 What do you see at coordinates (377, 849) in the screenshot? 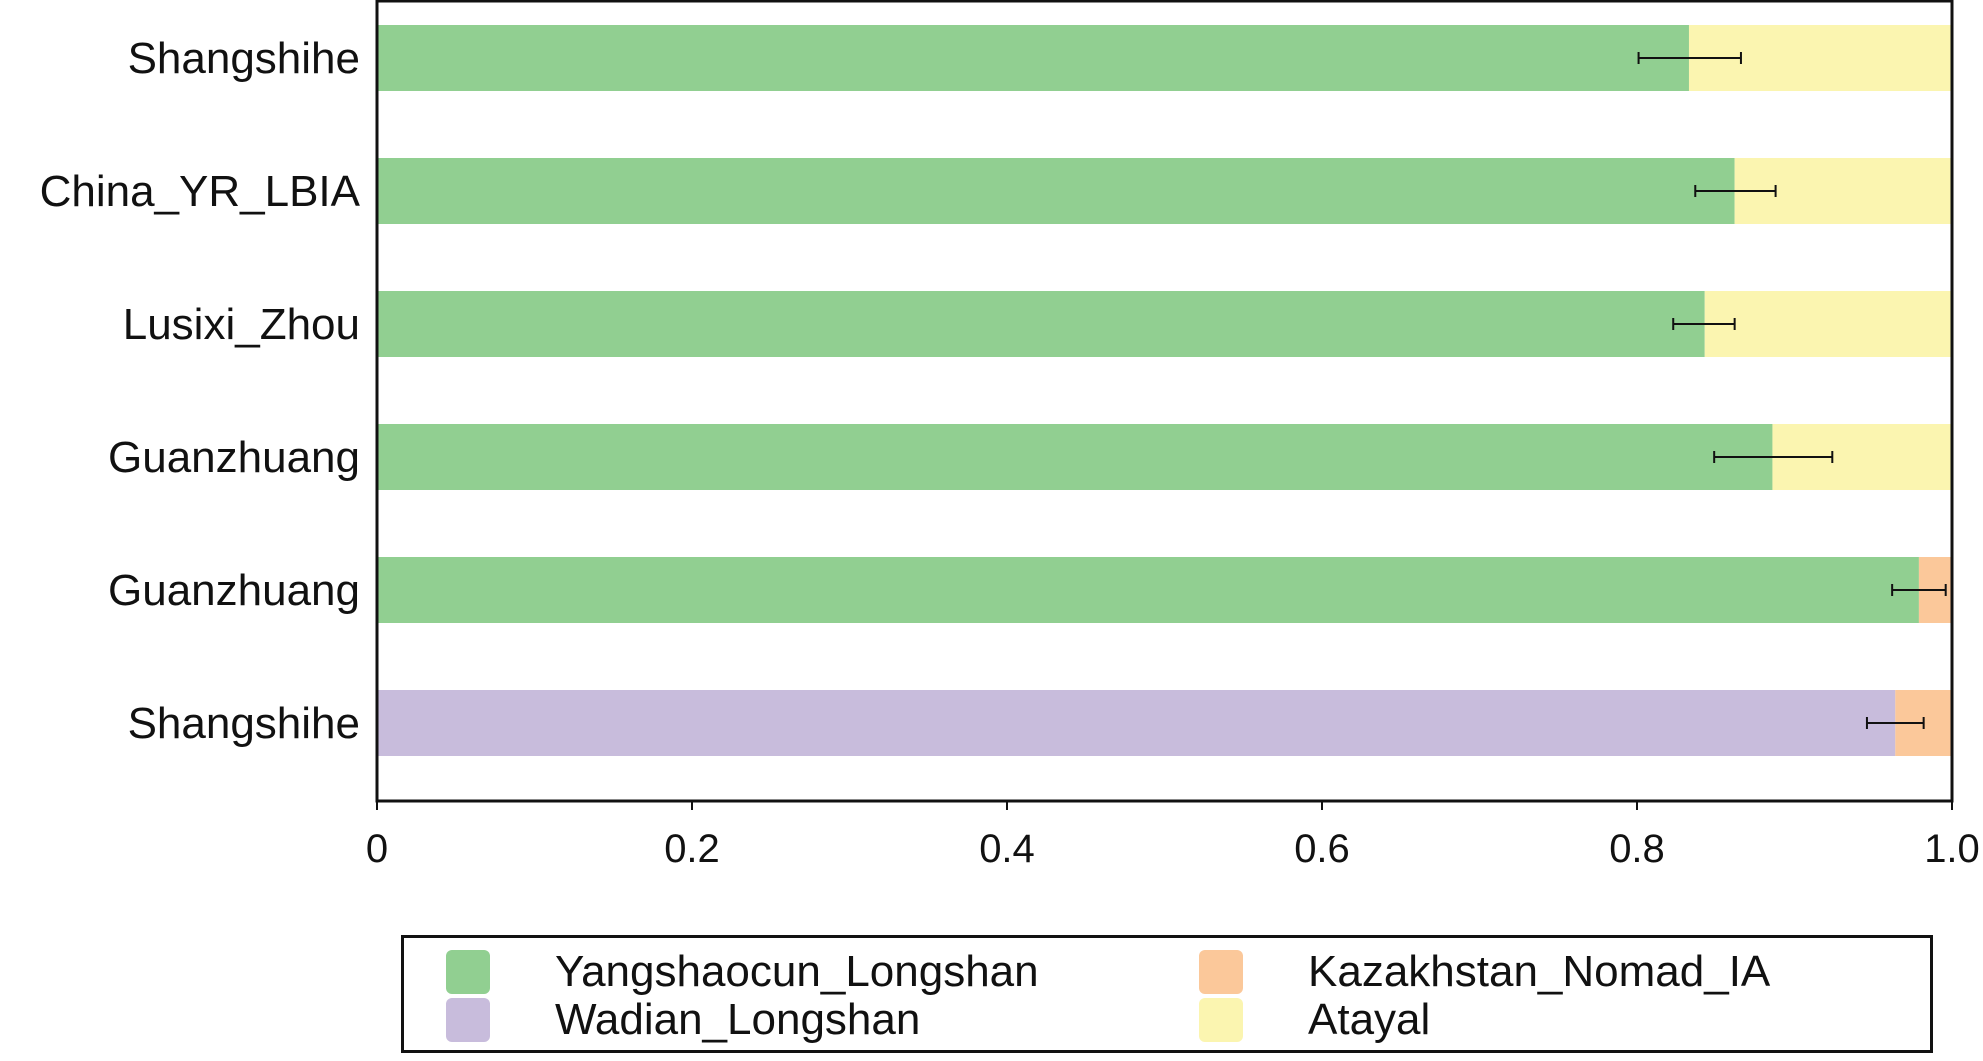
I see `x-tick-label: 0` at bounding box center [377, 849].